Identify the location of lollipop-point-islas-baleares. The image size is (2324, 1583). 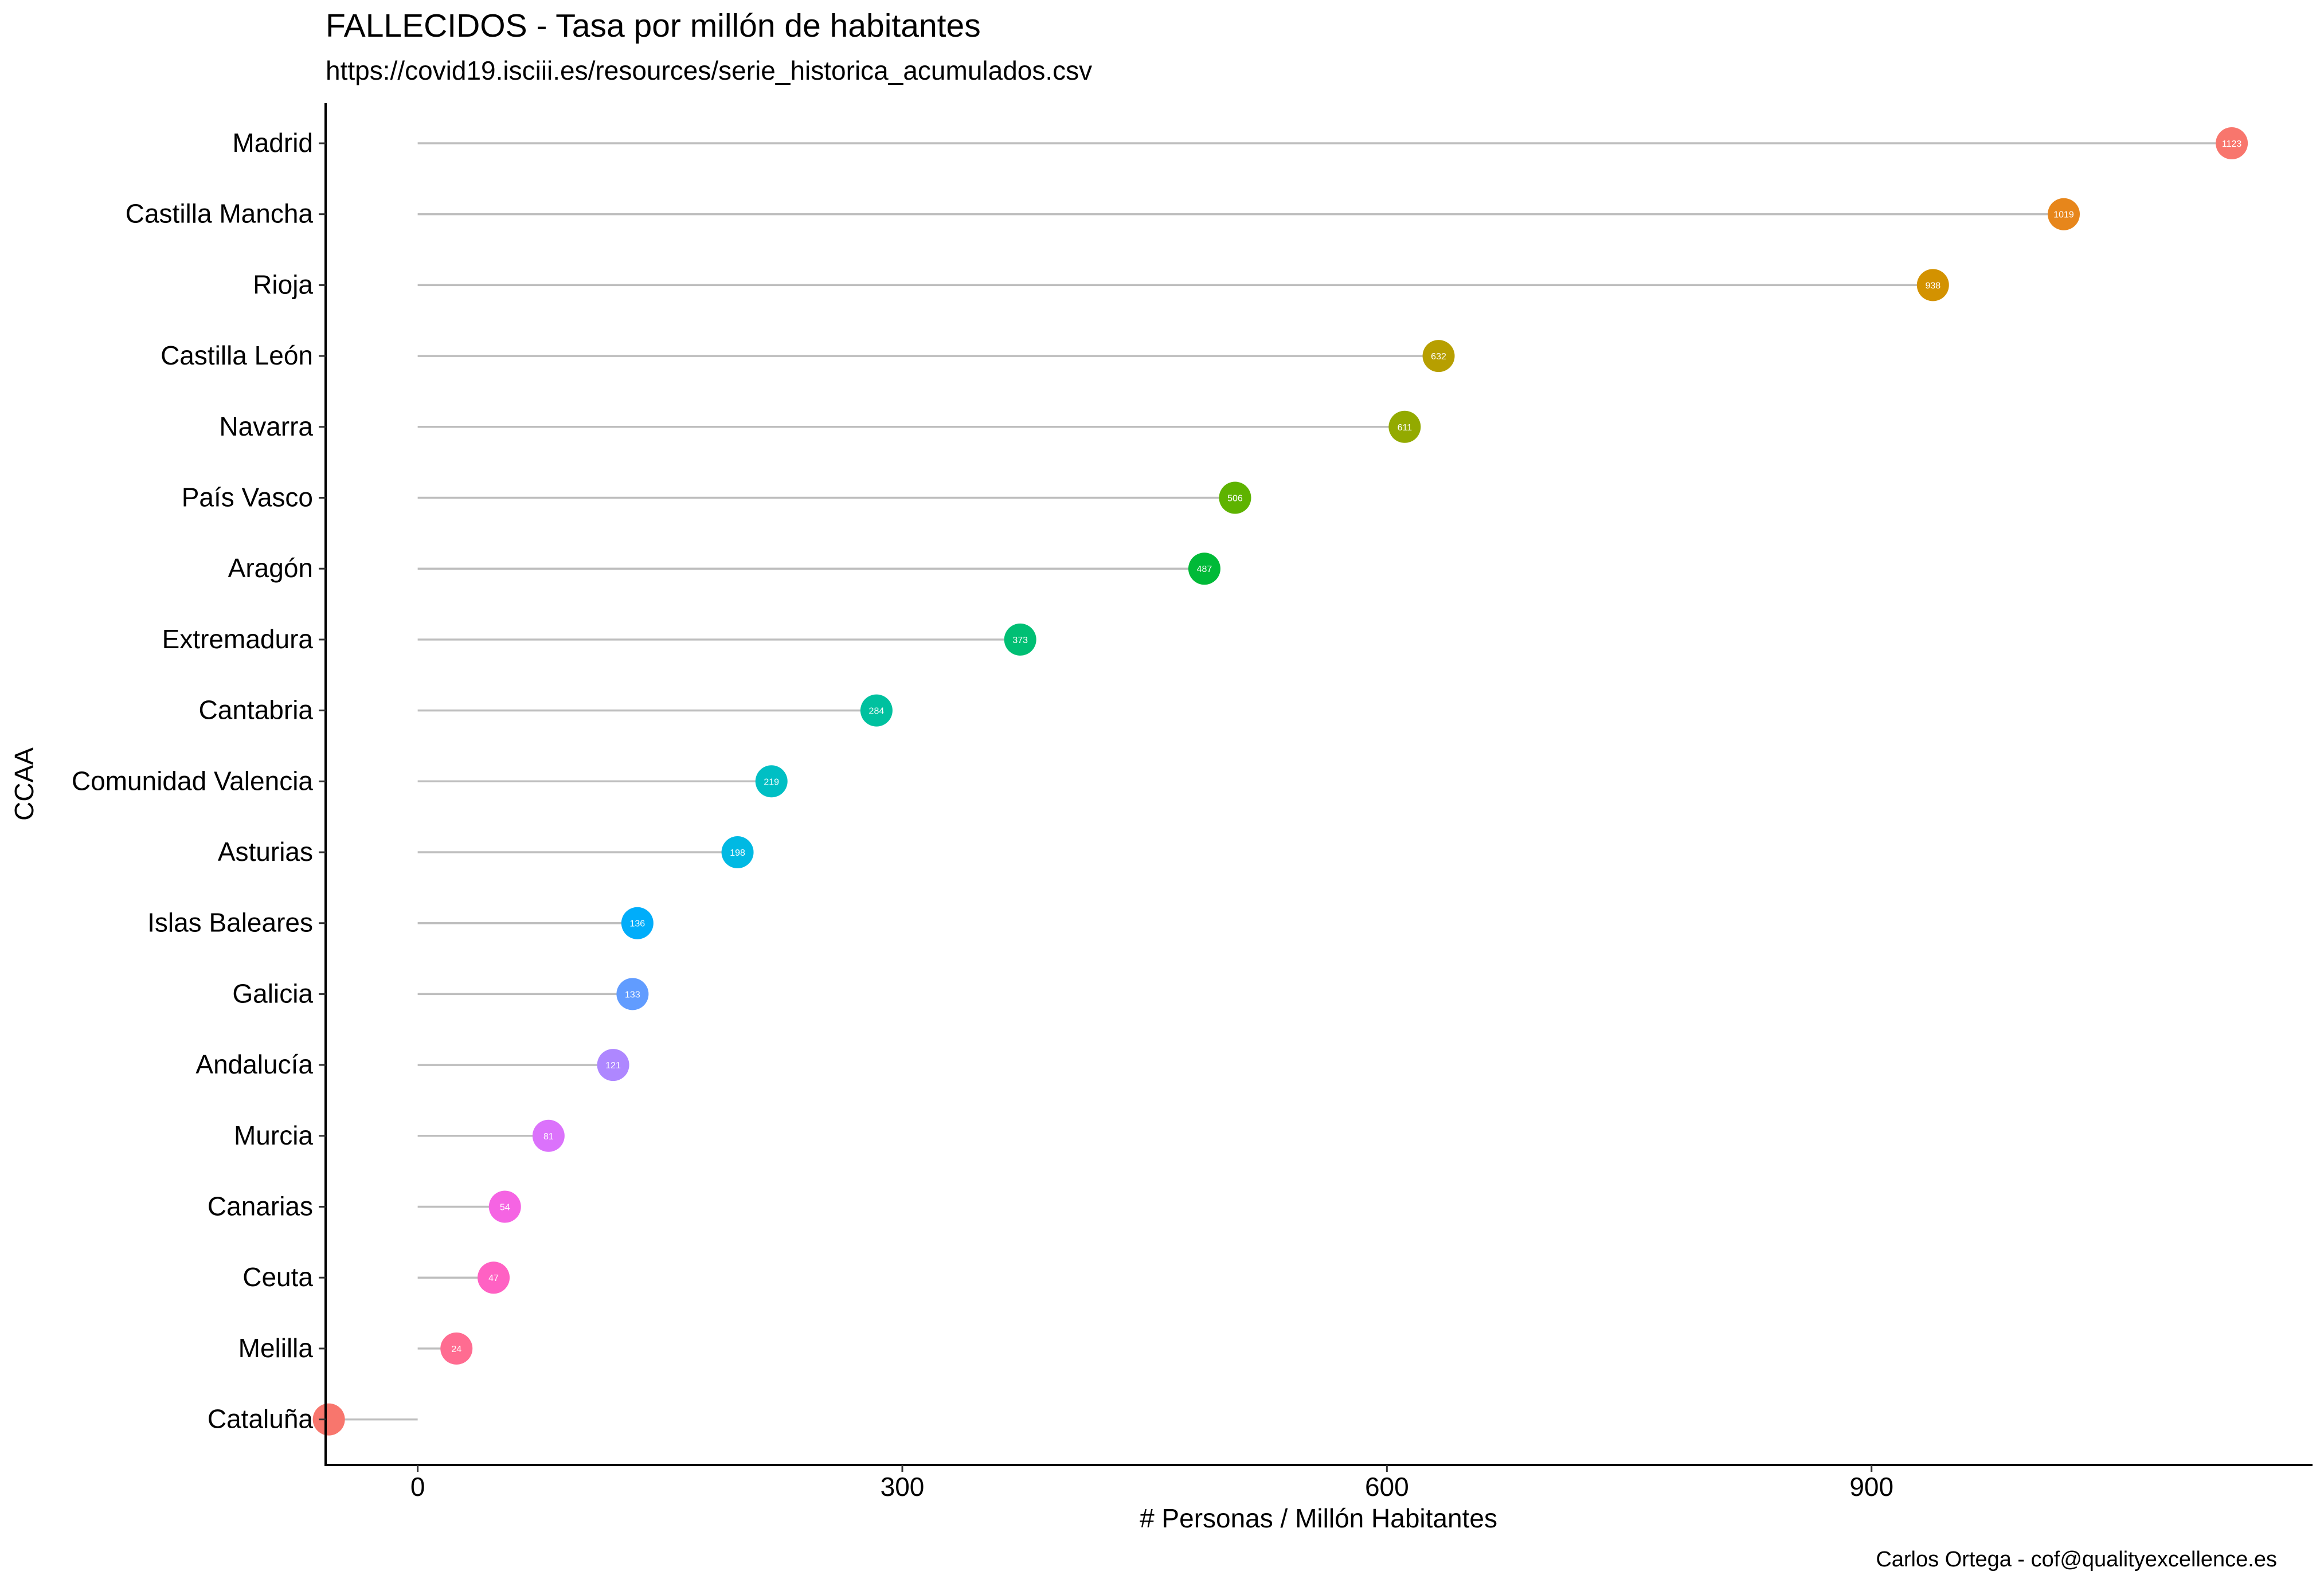
(637, 923).